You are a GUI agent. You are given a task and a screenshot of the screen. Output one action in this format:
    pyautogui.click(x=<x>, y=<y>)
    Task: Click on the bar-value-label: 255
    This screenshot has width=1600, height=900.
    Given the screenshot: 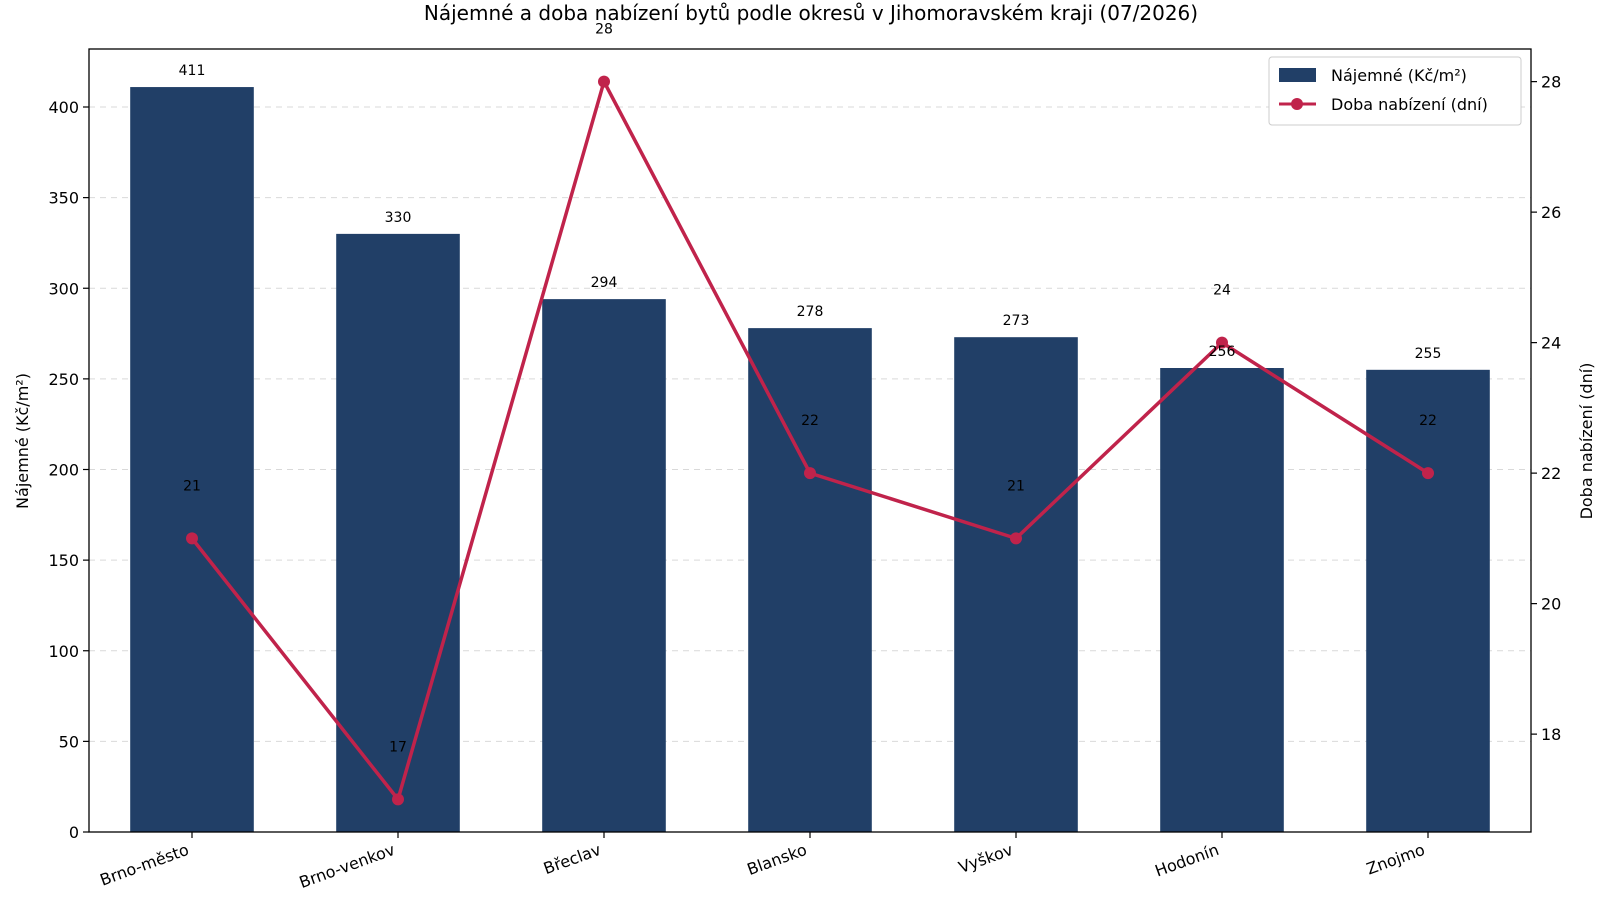 What is the action you would take?
    pyautogui.click(x=1428, y=354)
    